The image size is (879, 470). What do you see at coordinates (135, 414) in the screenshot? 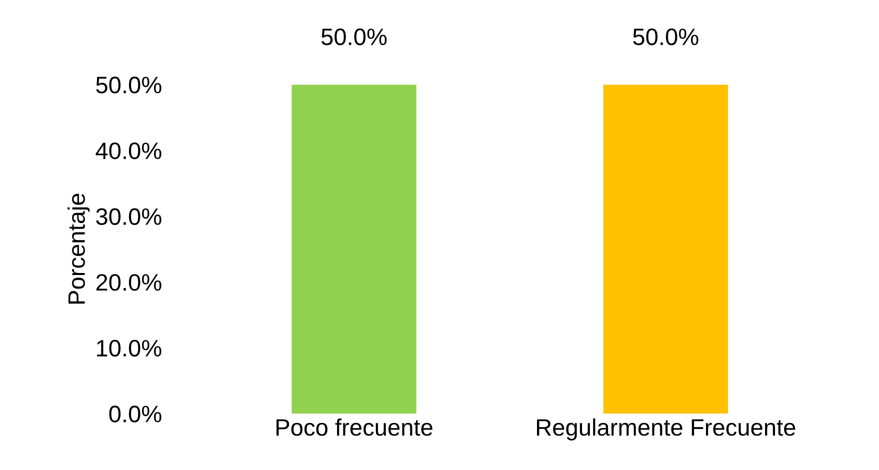
I see `y-tick-label: 0.0%` at bounding box center [135, 414].